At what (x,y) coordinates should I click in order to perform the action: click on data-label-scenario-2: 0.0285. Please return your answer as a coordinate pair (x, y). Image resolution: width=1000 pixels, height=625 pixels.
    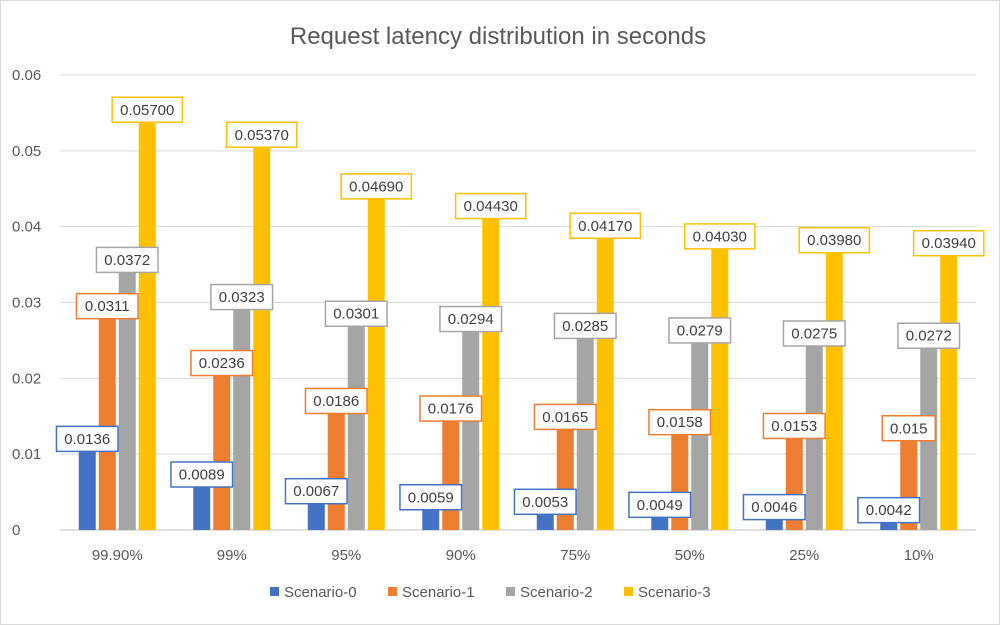
    Looking at the image, I should click on (585, 326).